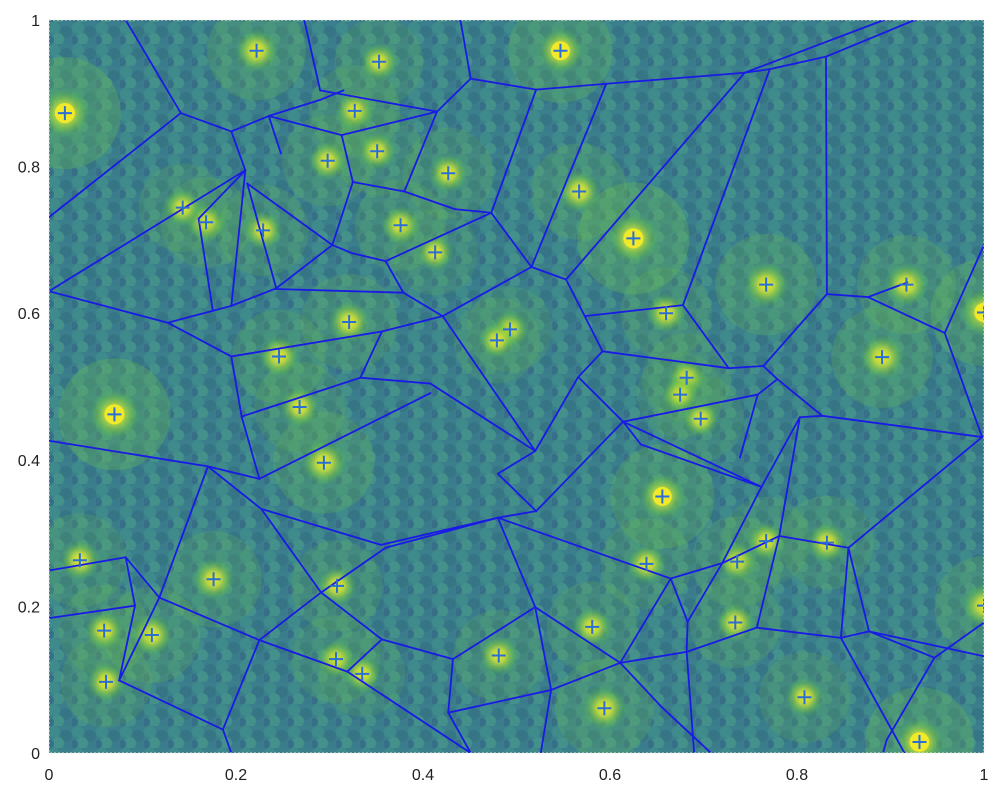 This screenshot has height=796, width=994. Describe the element at coordinates (29, 461) in the screenshot. I see `y-tick-label: 0.4` at that location.